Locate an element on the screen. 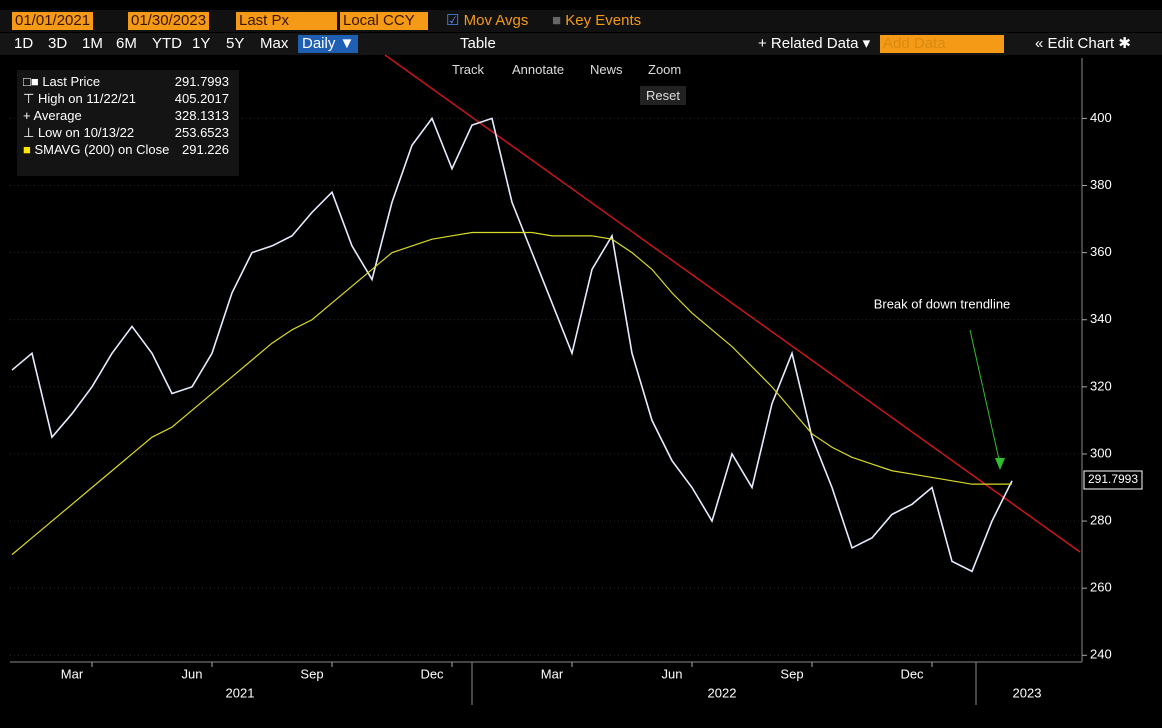 The image size is (1162, 728). y-tick-label: 400 is located at coordinates (1101, 117).